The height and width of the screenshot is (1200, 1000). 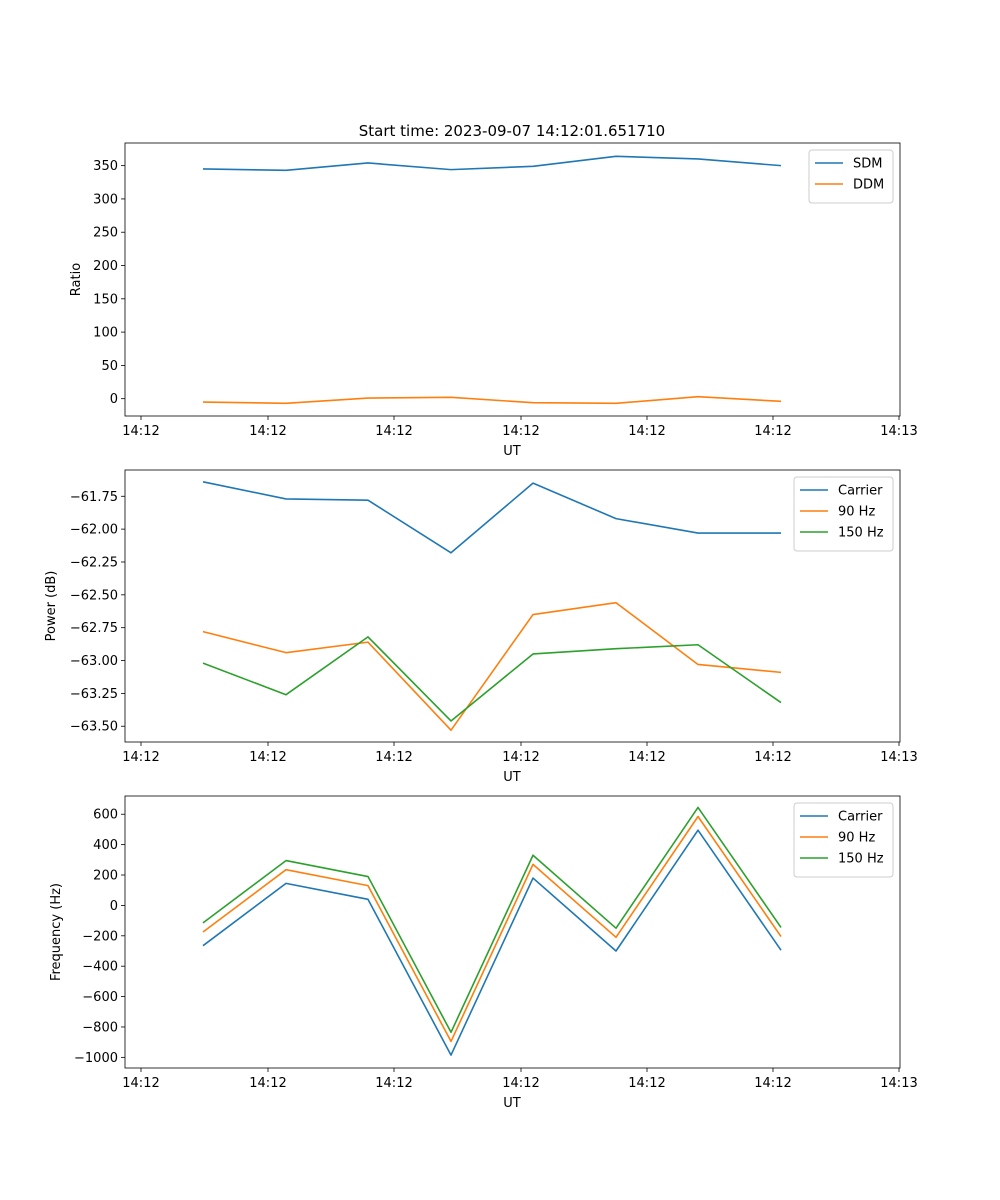 What do you see at coordinates (94, 595) in the screenshot?
I see `y-tick-label: −62.50` at bounding box center [94, 595].